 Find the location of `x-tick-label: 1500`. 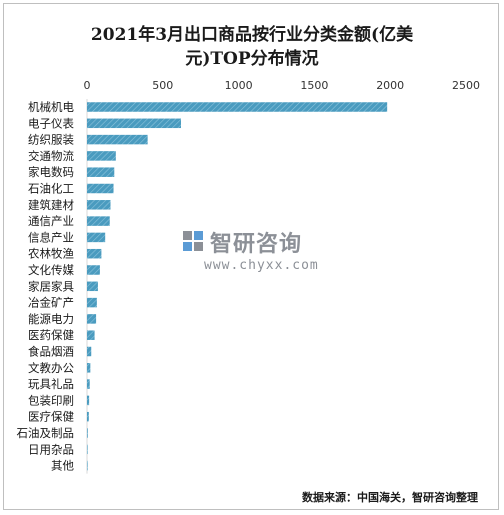

x-tick-label: 1500 is located at coordinates (314, 85).